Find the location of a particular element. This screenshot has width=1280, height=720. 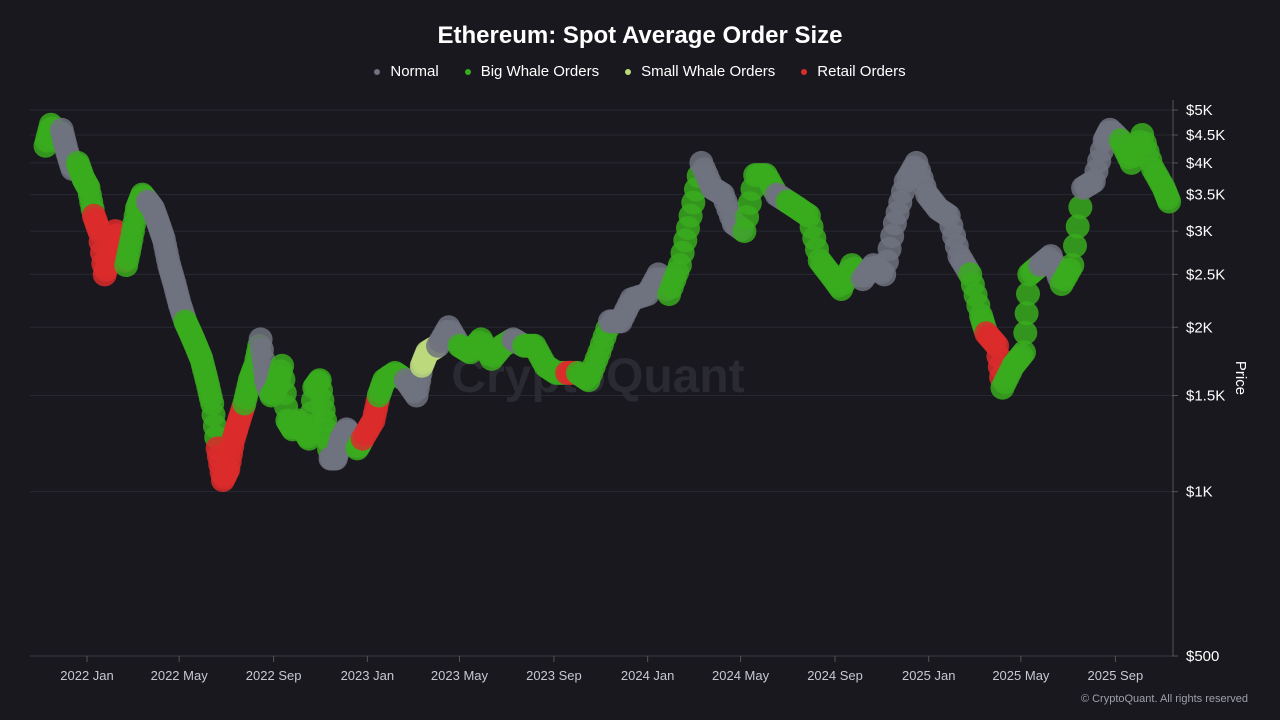

y-axis-label: Price is located at coordinates (1240, 378).